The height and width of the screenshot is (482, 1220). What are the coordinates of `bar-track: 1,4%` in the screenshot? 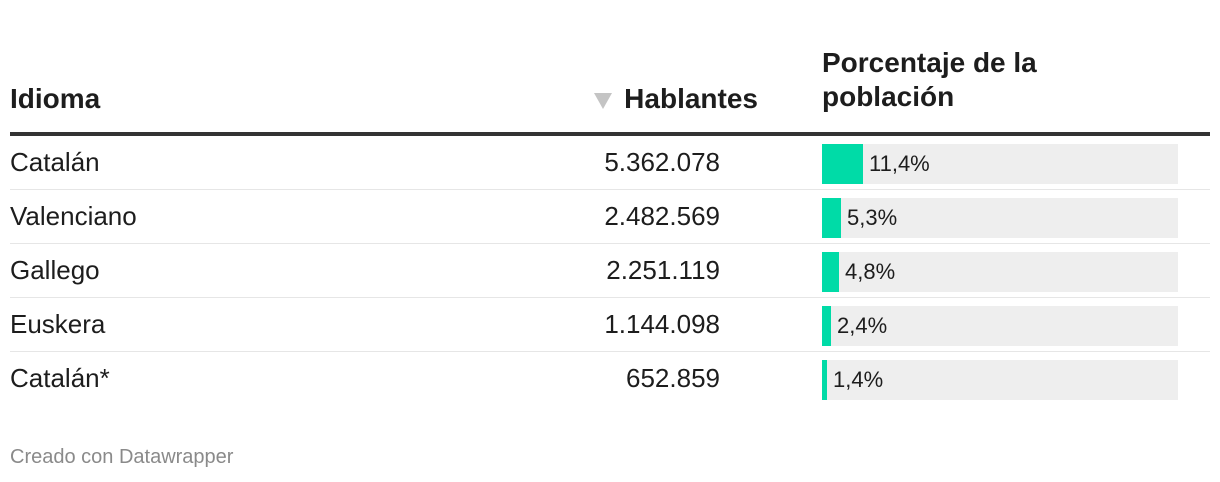 It's located at (1000, 380).